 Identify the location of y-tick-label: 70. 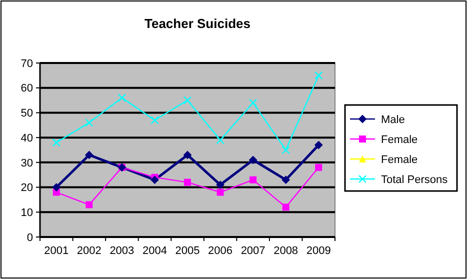
(26, 64).